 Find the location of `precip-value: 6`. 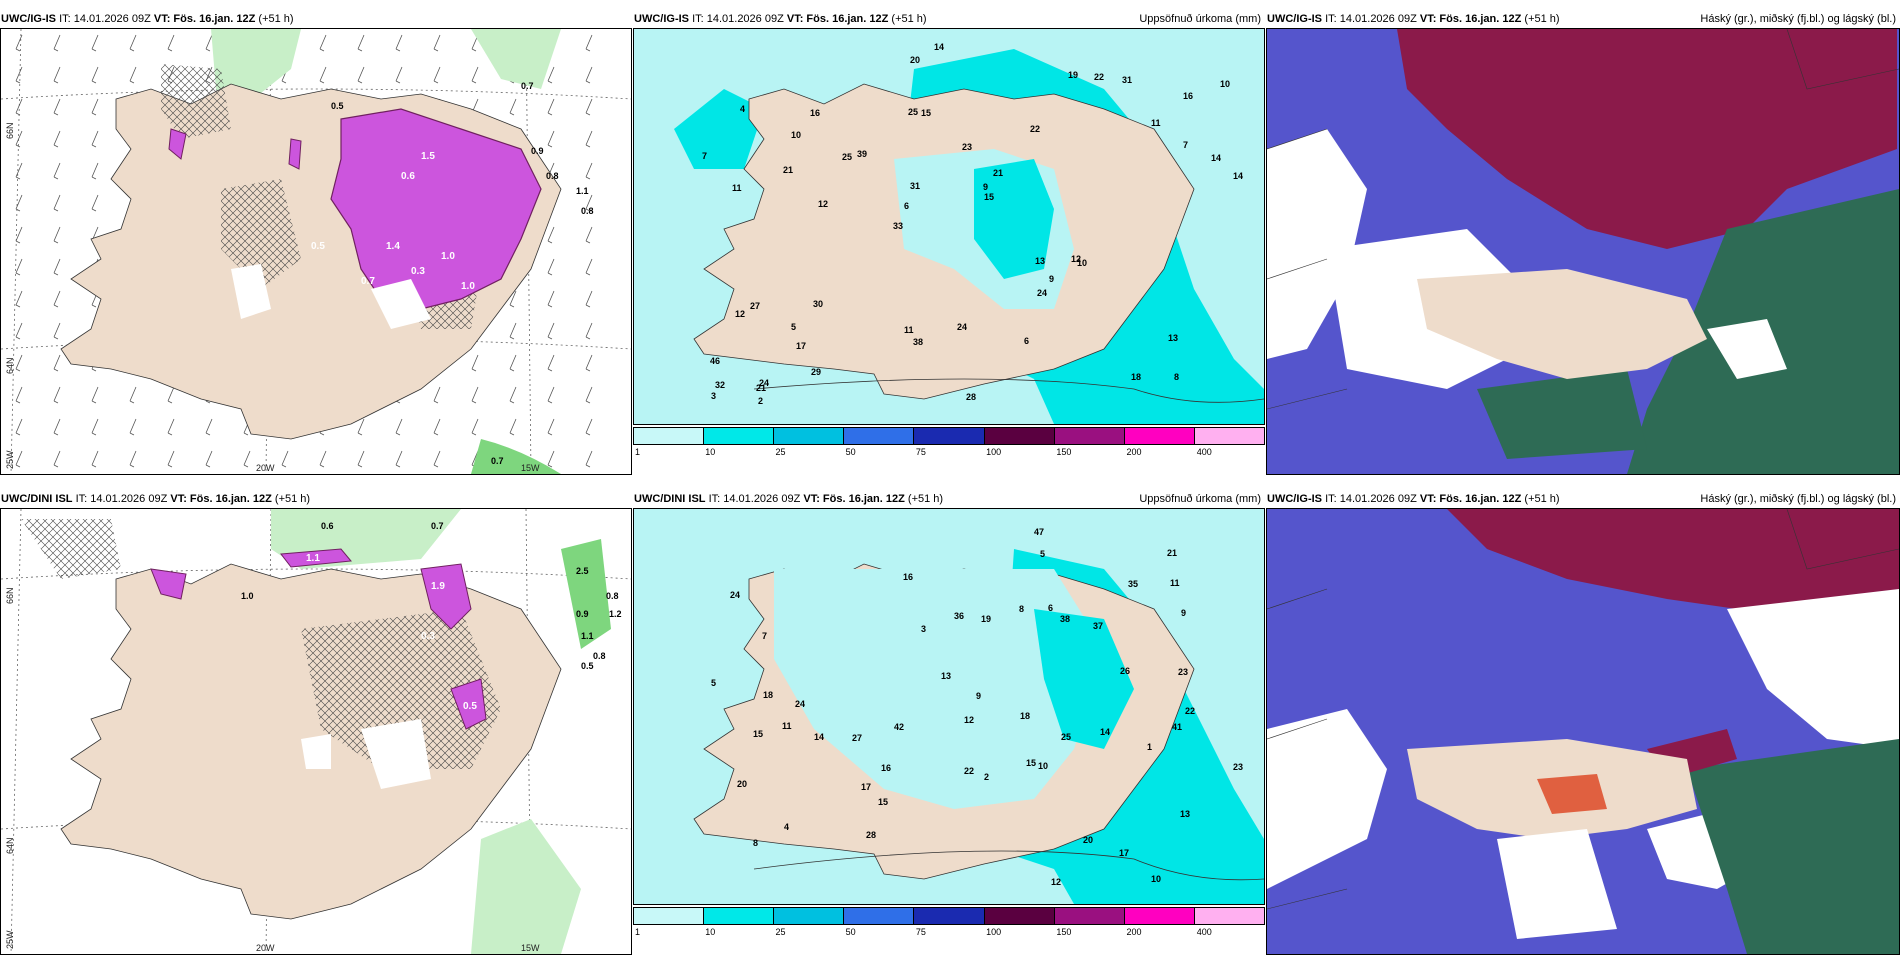

precip-value: 6 is located at coordinates (1026, 341).